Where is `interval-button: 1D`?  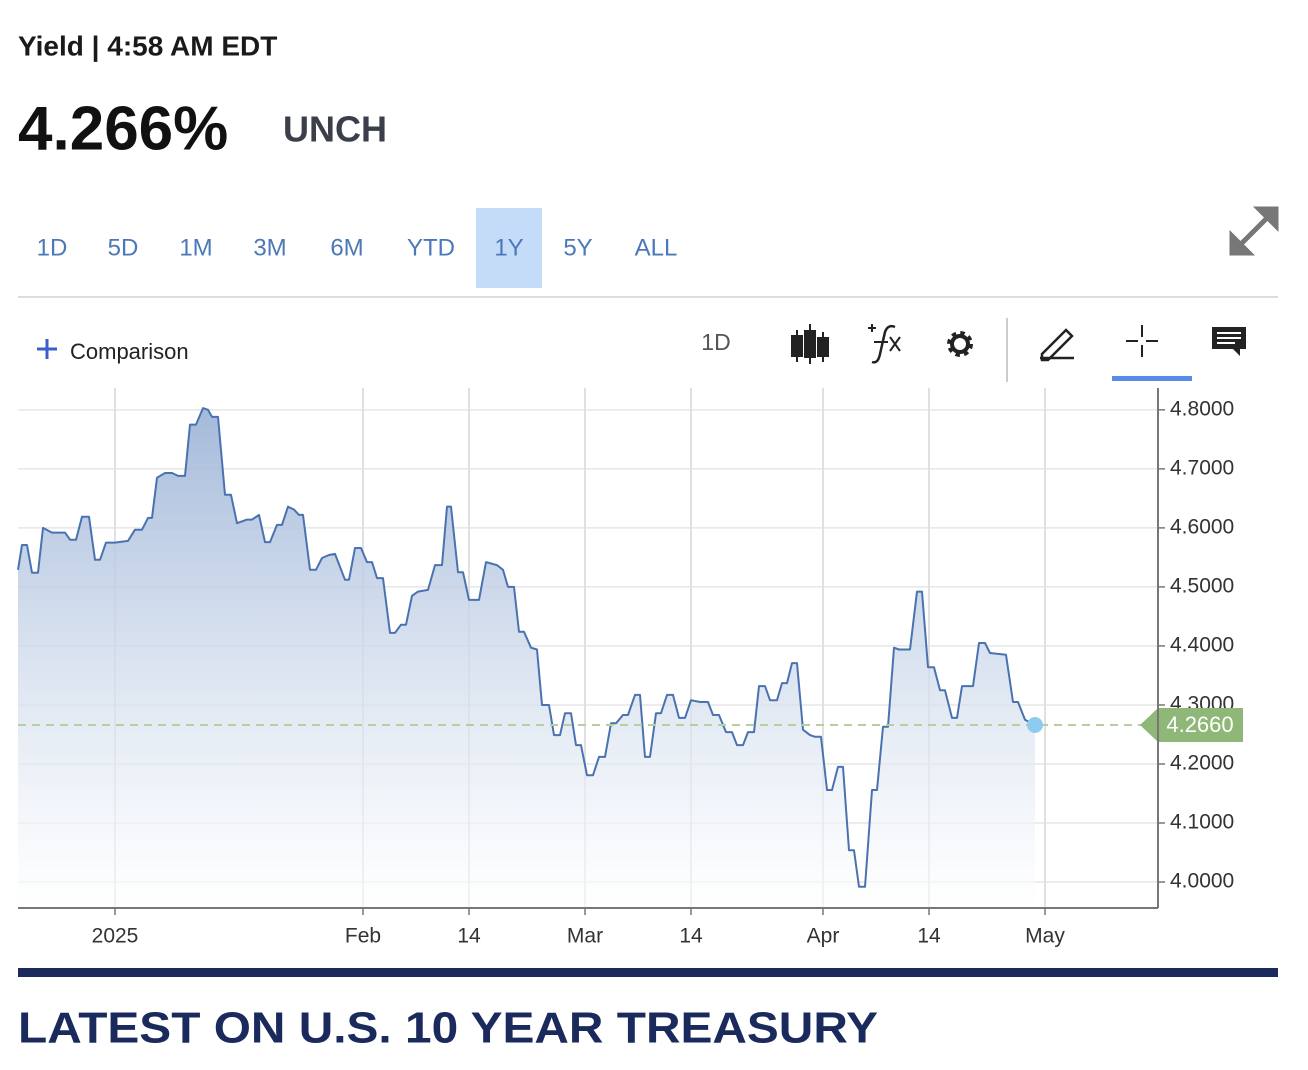 interval-button: 1D is located at coordinates (715, 342).